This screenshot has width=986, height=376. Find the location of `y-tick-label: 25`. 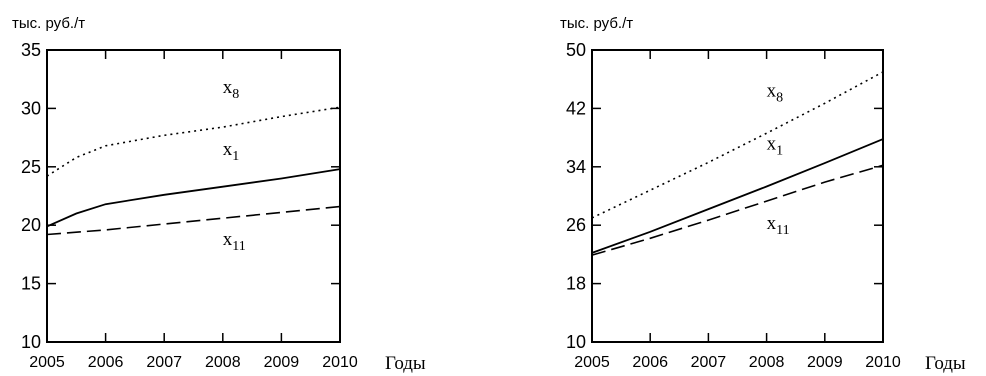

y-tick-label: 25 is located at coordinates (31, 167).